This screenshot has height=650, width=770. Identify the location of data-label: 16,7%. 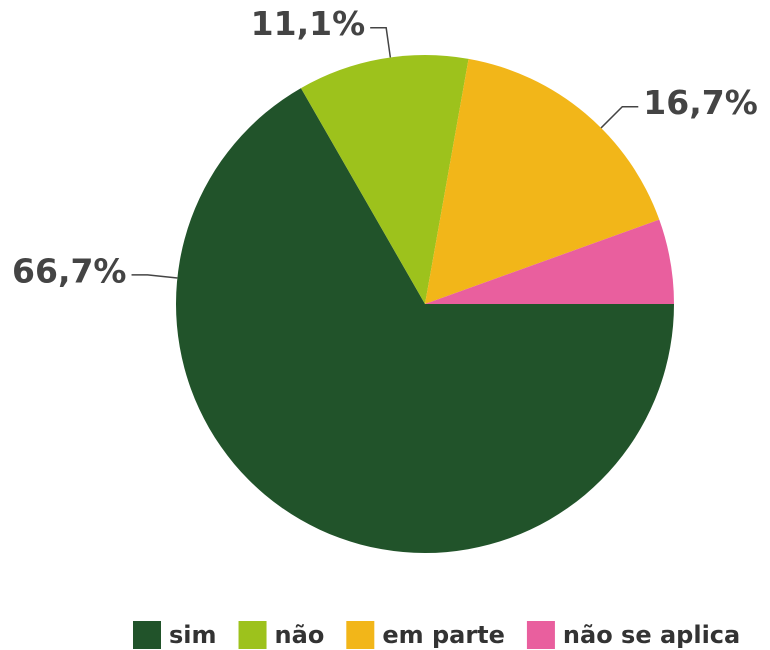
(700, 102).